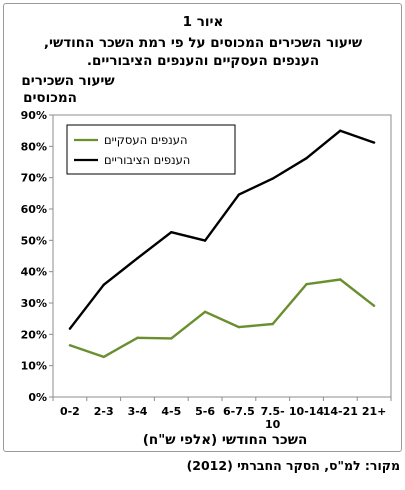  I want to click on y-tick-label: 90%, so click(34, 115).